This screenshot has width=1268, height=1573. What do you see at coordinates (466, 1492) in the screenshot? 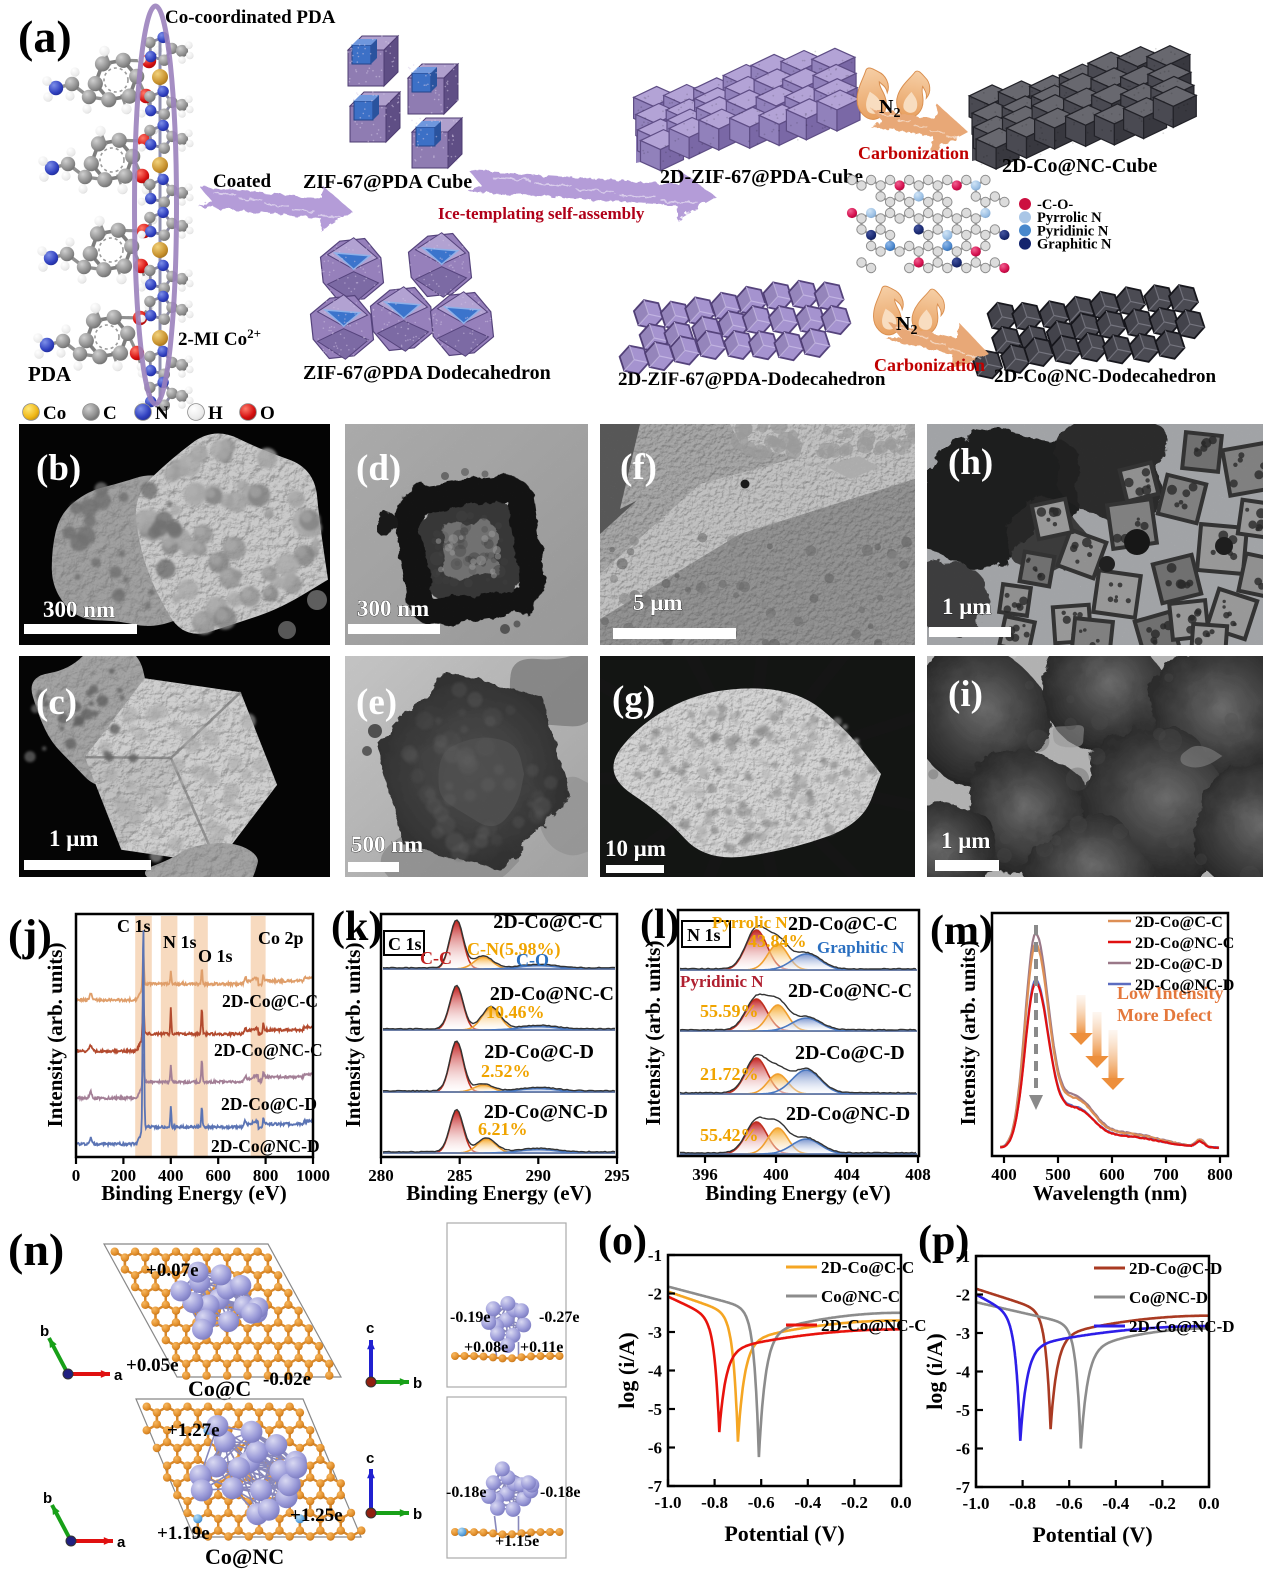
I see `svg-text: -0.18e` at bounding box center [466, 1492].